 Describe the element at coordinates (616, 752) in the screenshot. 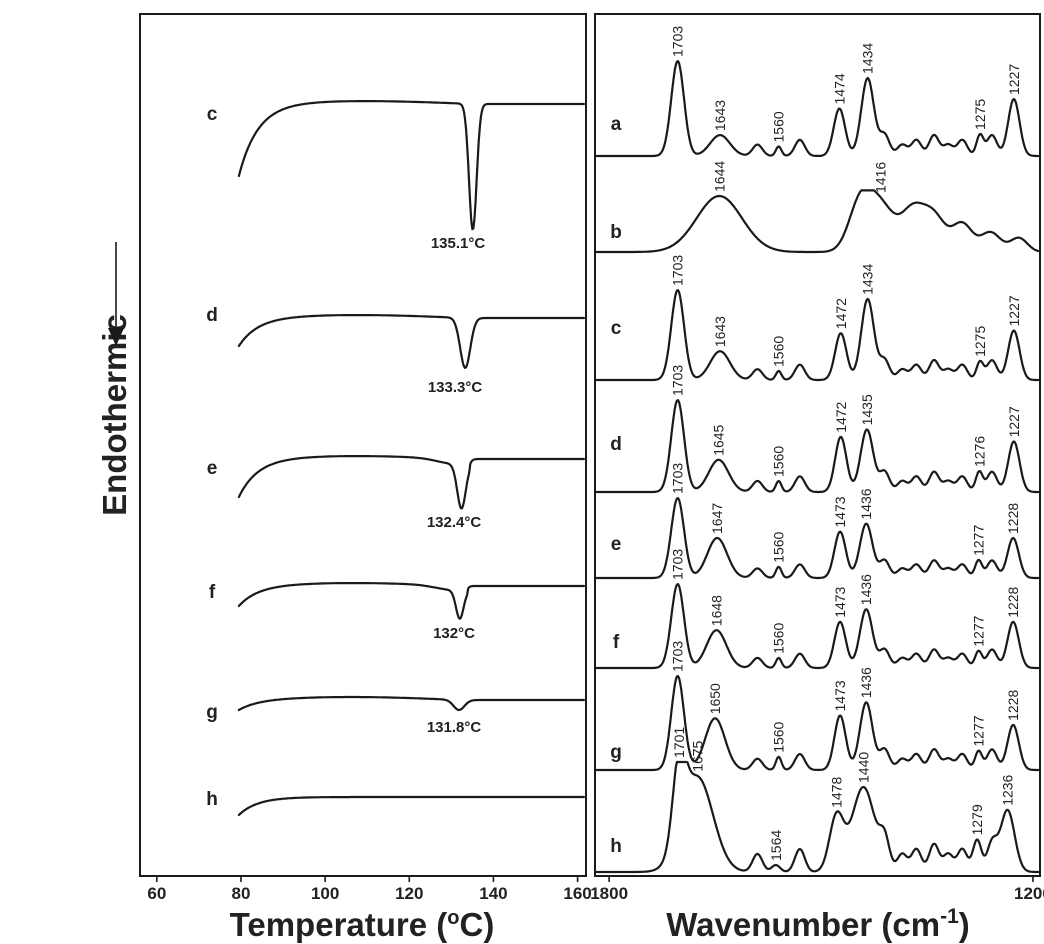

I see `ftir-spectrum-label-g: g` at that location.